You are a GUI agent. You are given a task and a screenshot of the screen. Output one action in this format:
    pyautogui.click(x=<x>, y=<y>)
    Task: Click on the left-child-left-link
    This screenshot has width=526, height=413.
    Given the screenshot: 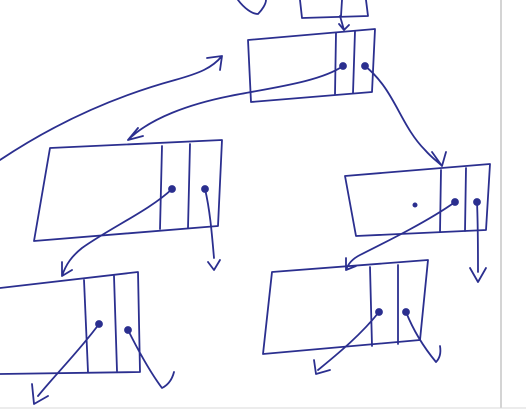 What is the action you would take?
    pyautogui.click(x=117, y=232)
    